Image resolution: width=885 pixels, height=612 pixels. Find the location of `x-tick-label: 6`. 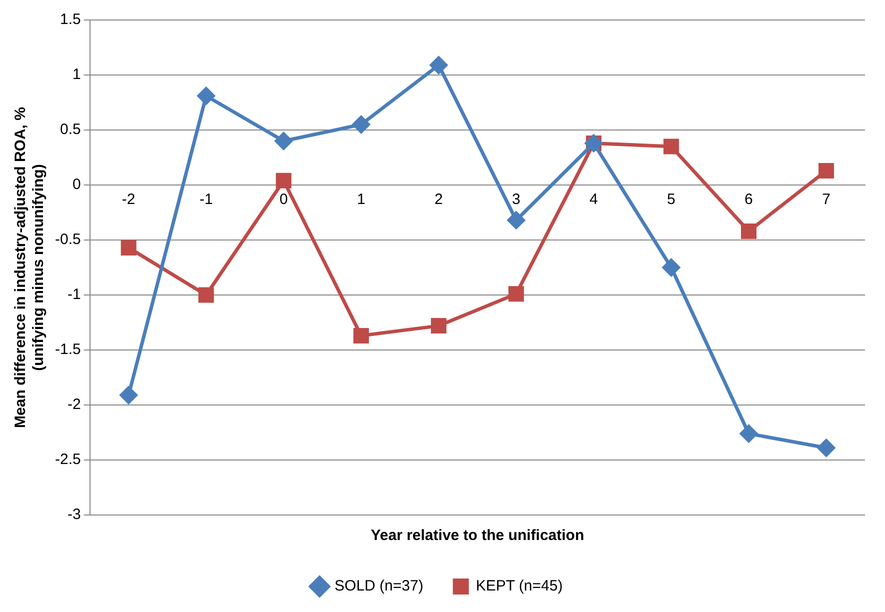

x-tick-label: 6 is located at coordinates (748, 199).